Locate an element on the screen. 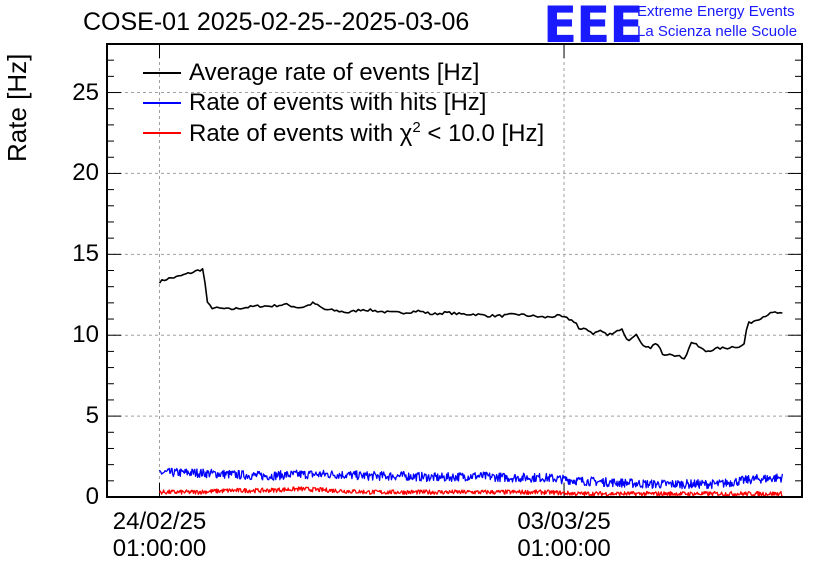 This screenshot has height=572, width=836. legend-chi2-prefix: Rate of events with is located at coordinates (294, 133).